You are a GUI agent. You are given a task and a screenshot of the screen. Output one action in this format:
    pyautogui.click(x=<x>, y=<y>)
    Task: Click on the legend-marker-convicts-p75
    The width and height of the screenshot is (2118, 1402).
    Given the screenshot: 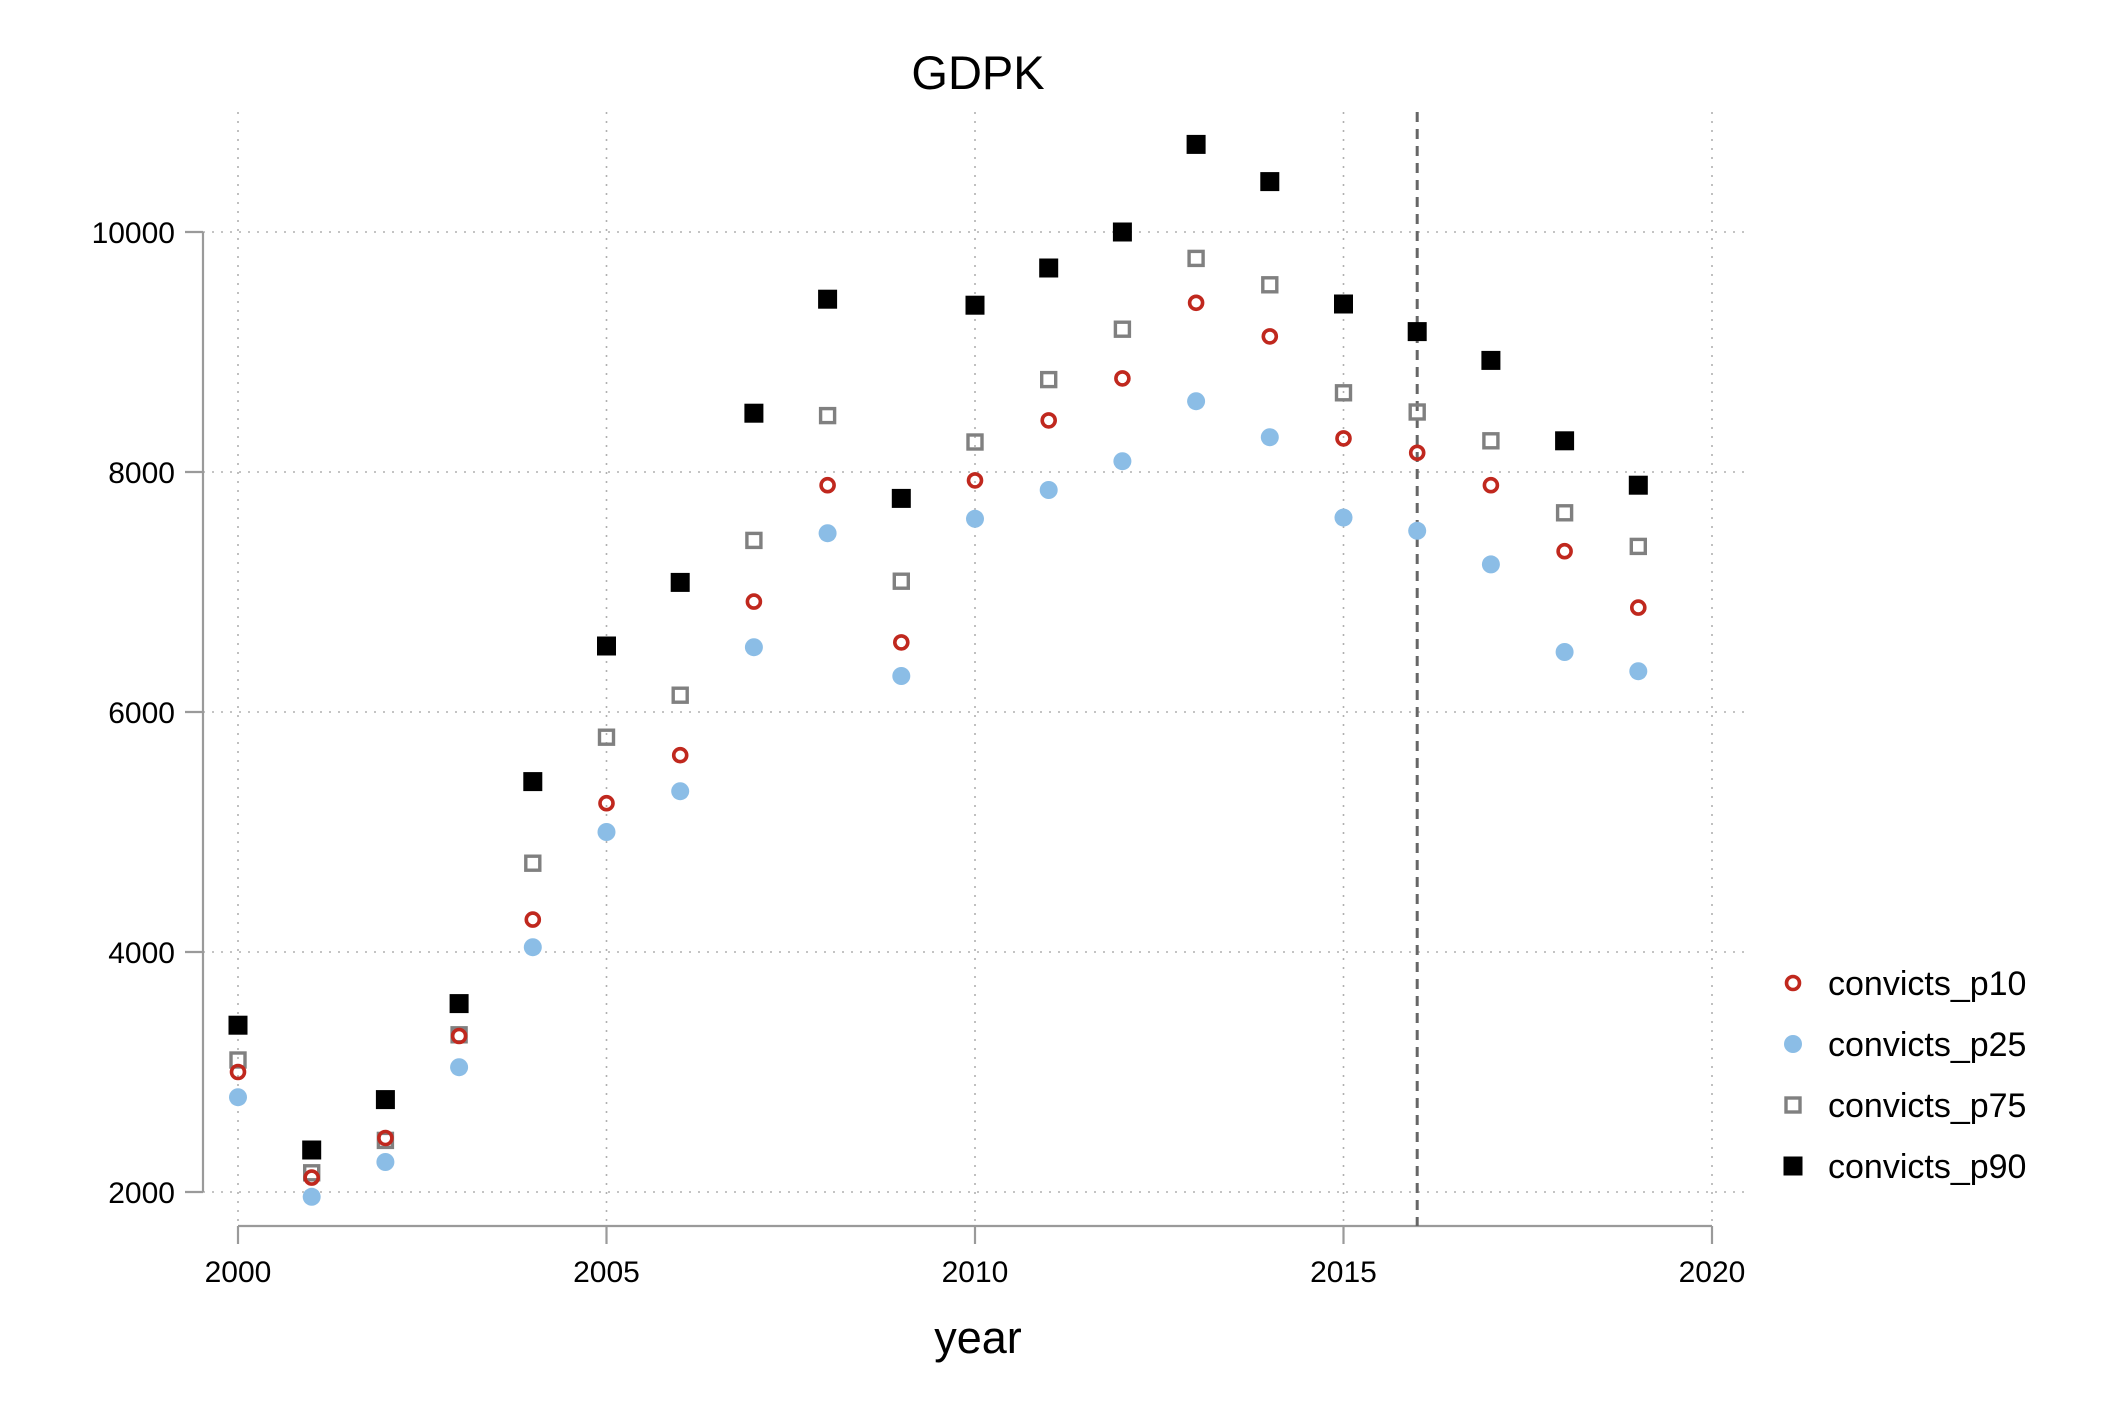 What is the action you would take?
    pyautogui.click(x=1793, y=1105)
    